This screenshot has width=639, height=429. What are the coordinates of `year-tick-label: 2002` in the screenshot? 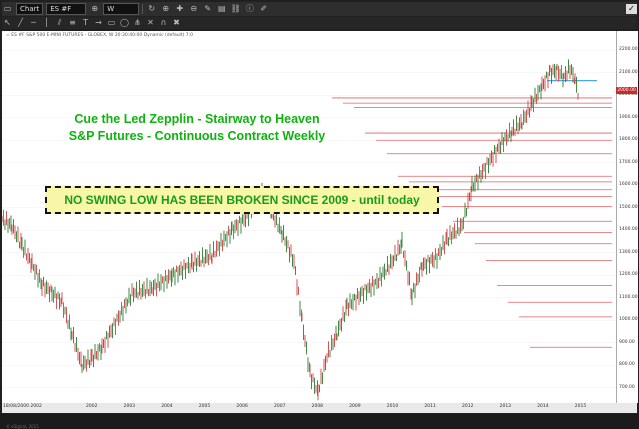 It's located at (92, 406).